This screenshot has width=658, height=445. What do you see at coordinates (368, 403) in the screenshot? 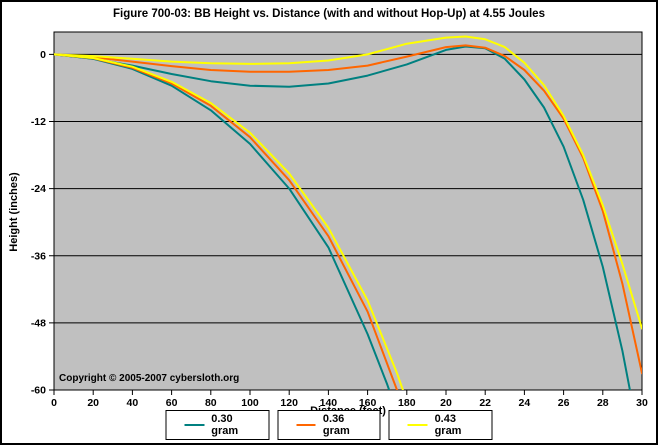
I see `svg-text: 160` at bounding box center [368, 403].